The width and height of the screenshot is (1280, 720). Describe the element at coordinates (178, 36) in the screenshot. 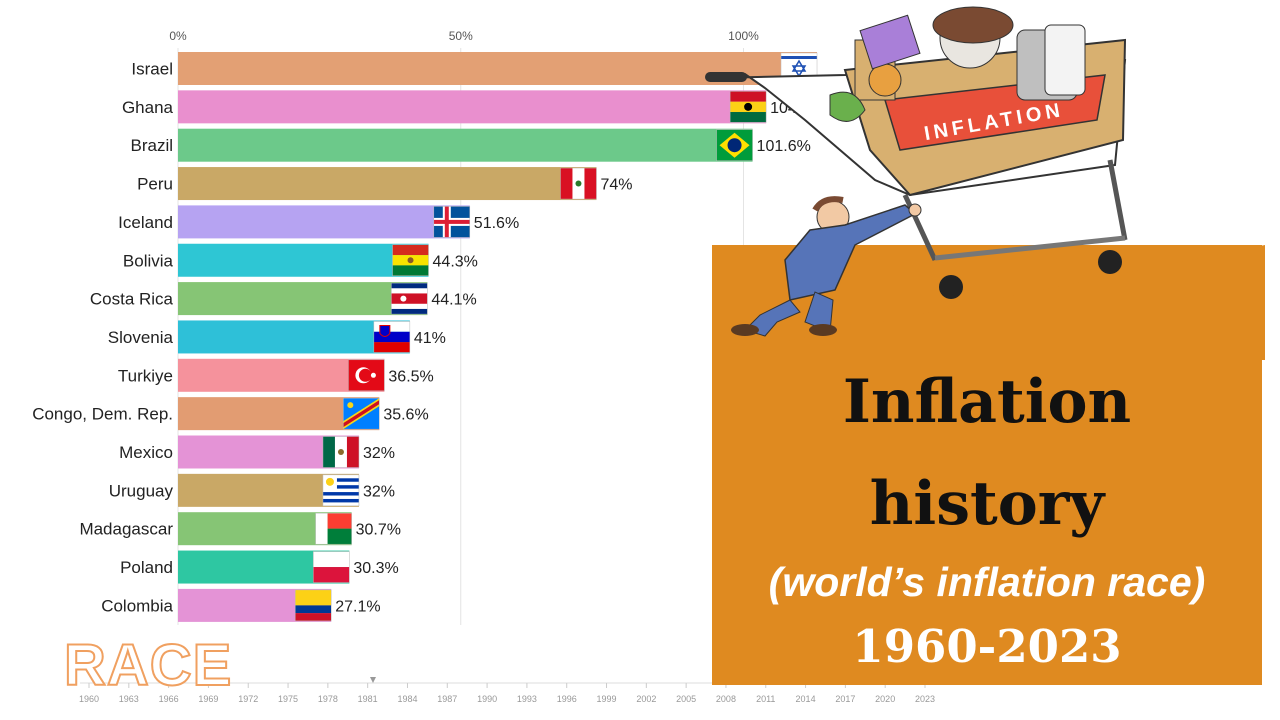

I see `x-tick-label: 0%` at that location.